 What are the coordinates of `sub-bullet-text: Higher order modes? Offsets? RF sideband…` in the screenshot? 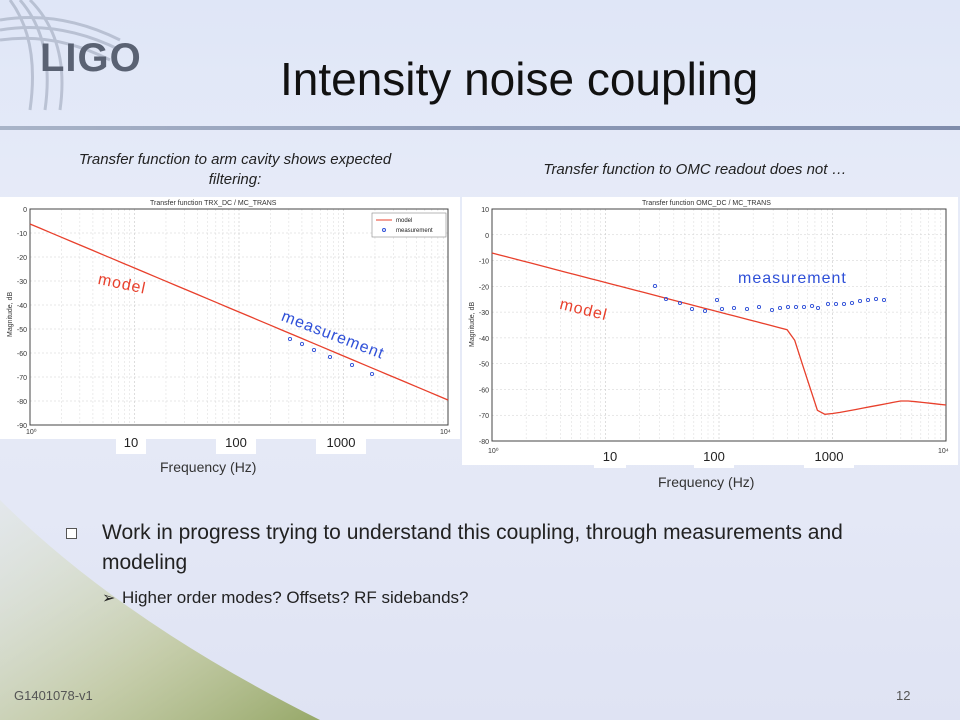 It's located at (295, 597).